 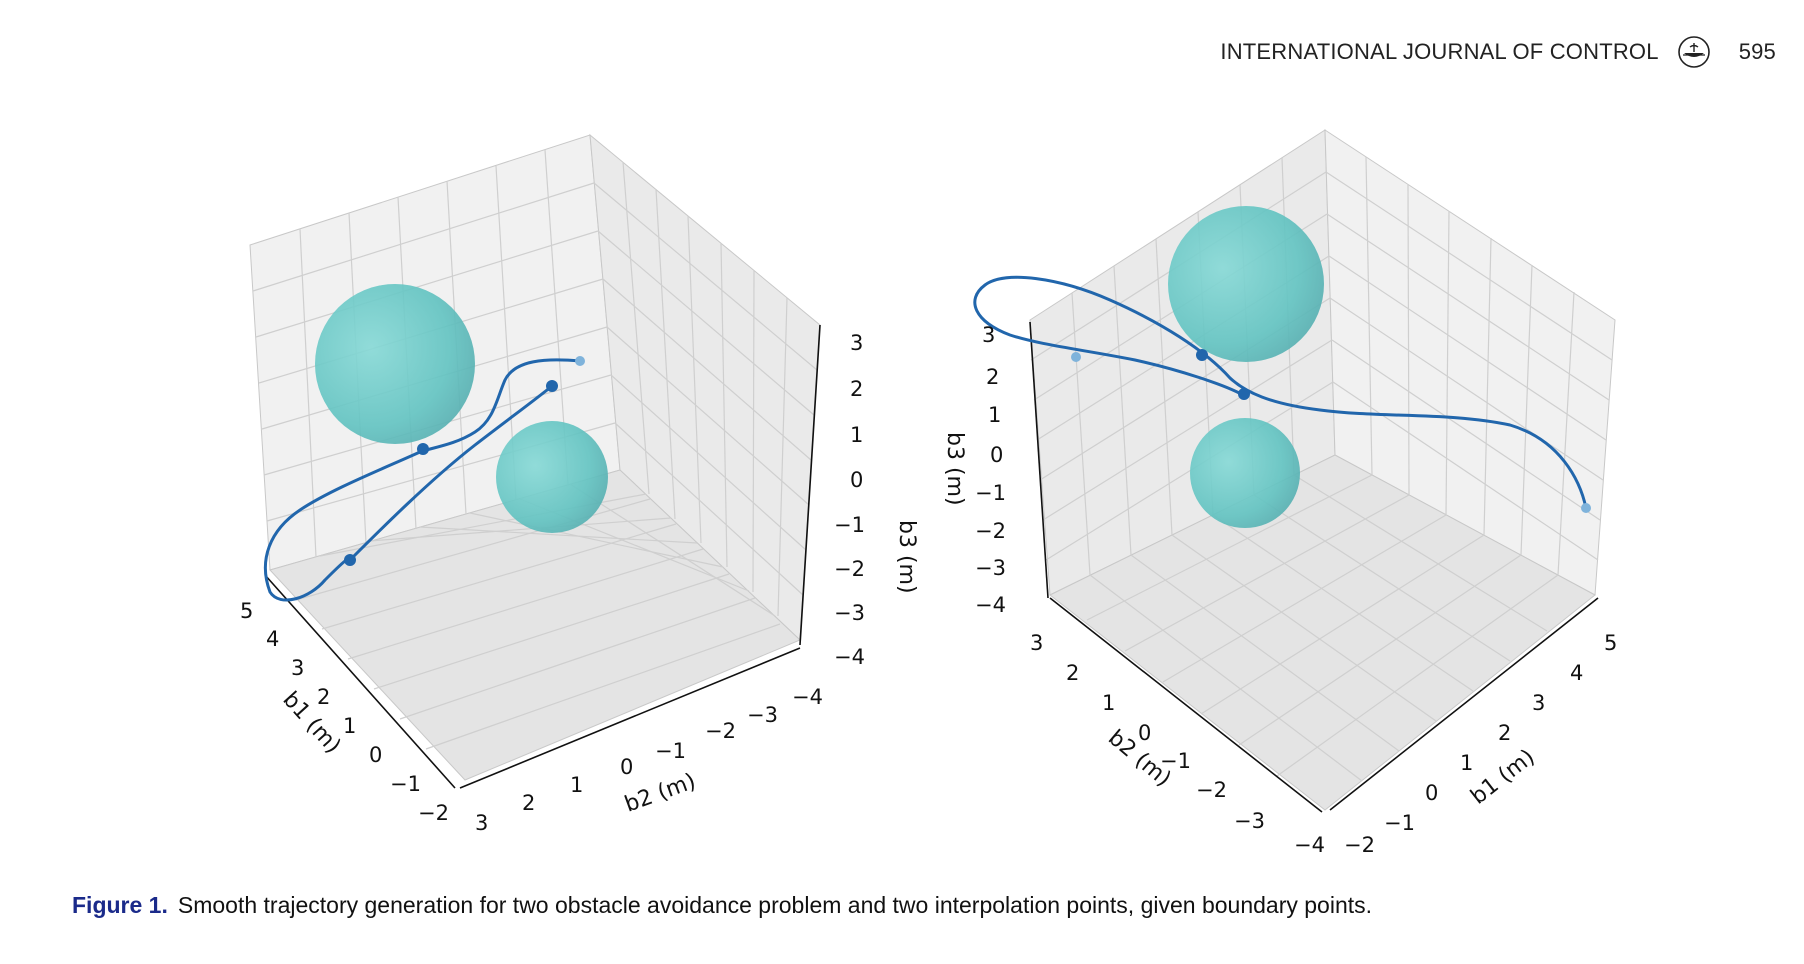 What do you see at coordinates (1586, 508) in the screenshot?
I see `right-boundary-point-end` at bounding box center [1586, 508].